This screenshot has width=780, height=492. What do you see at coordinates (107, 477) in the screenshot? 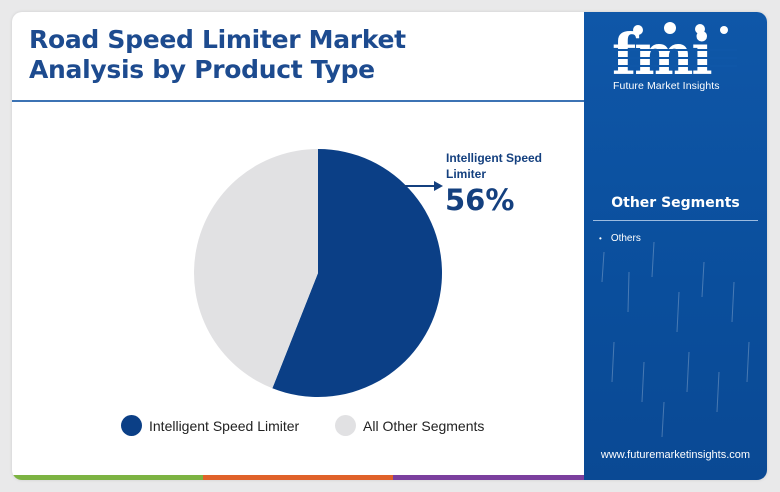
I see `bar-segment-green` at bounding box center [107, 477].